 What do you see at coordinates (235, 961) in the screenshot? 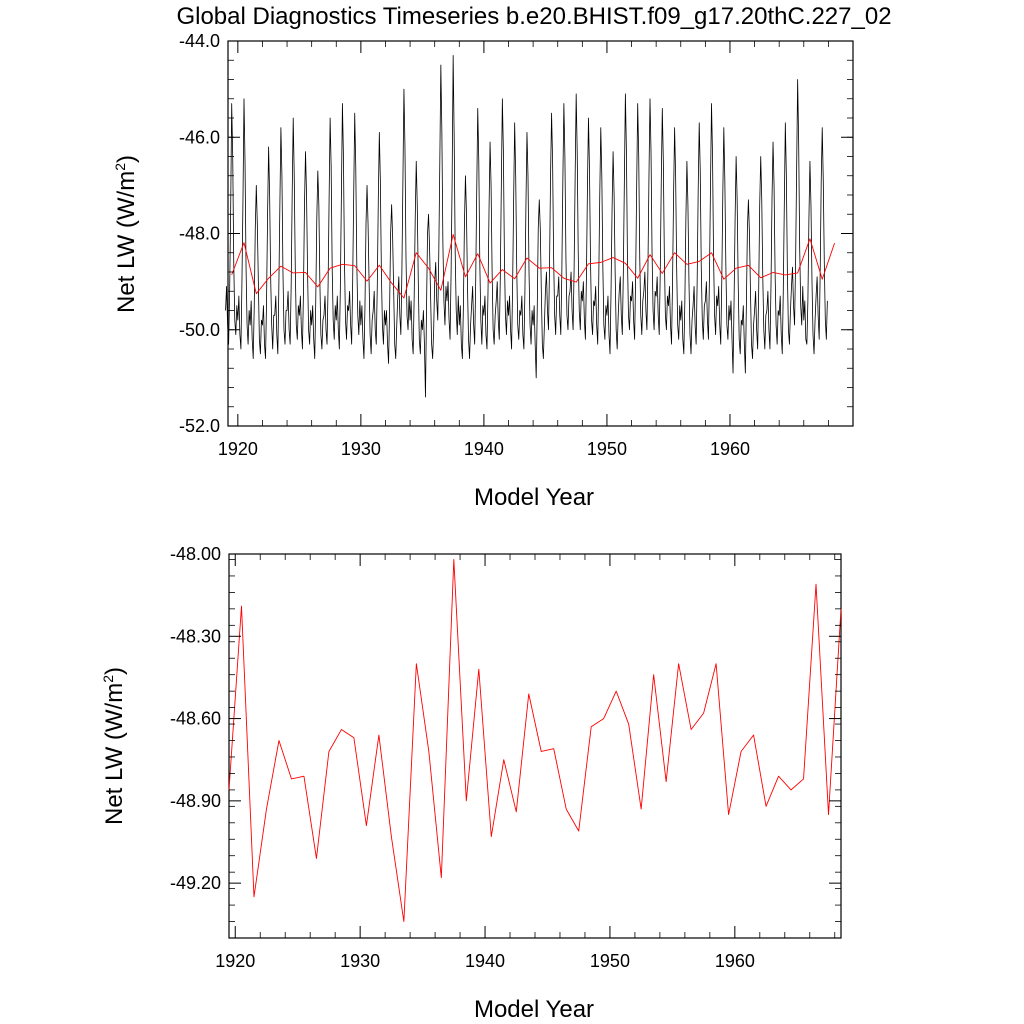
I see `bottom-x-tick-label: 1920` at bounding box center [235, 961].